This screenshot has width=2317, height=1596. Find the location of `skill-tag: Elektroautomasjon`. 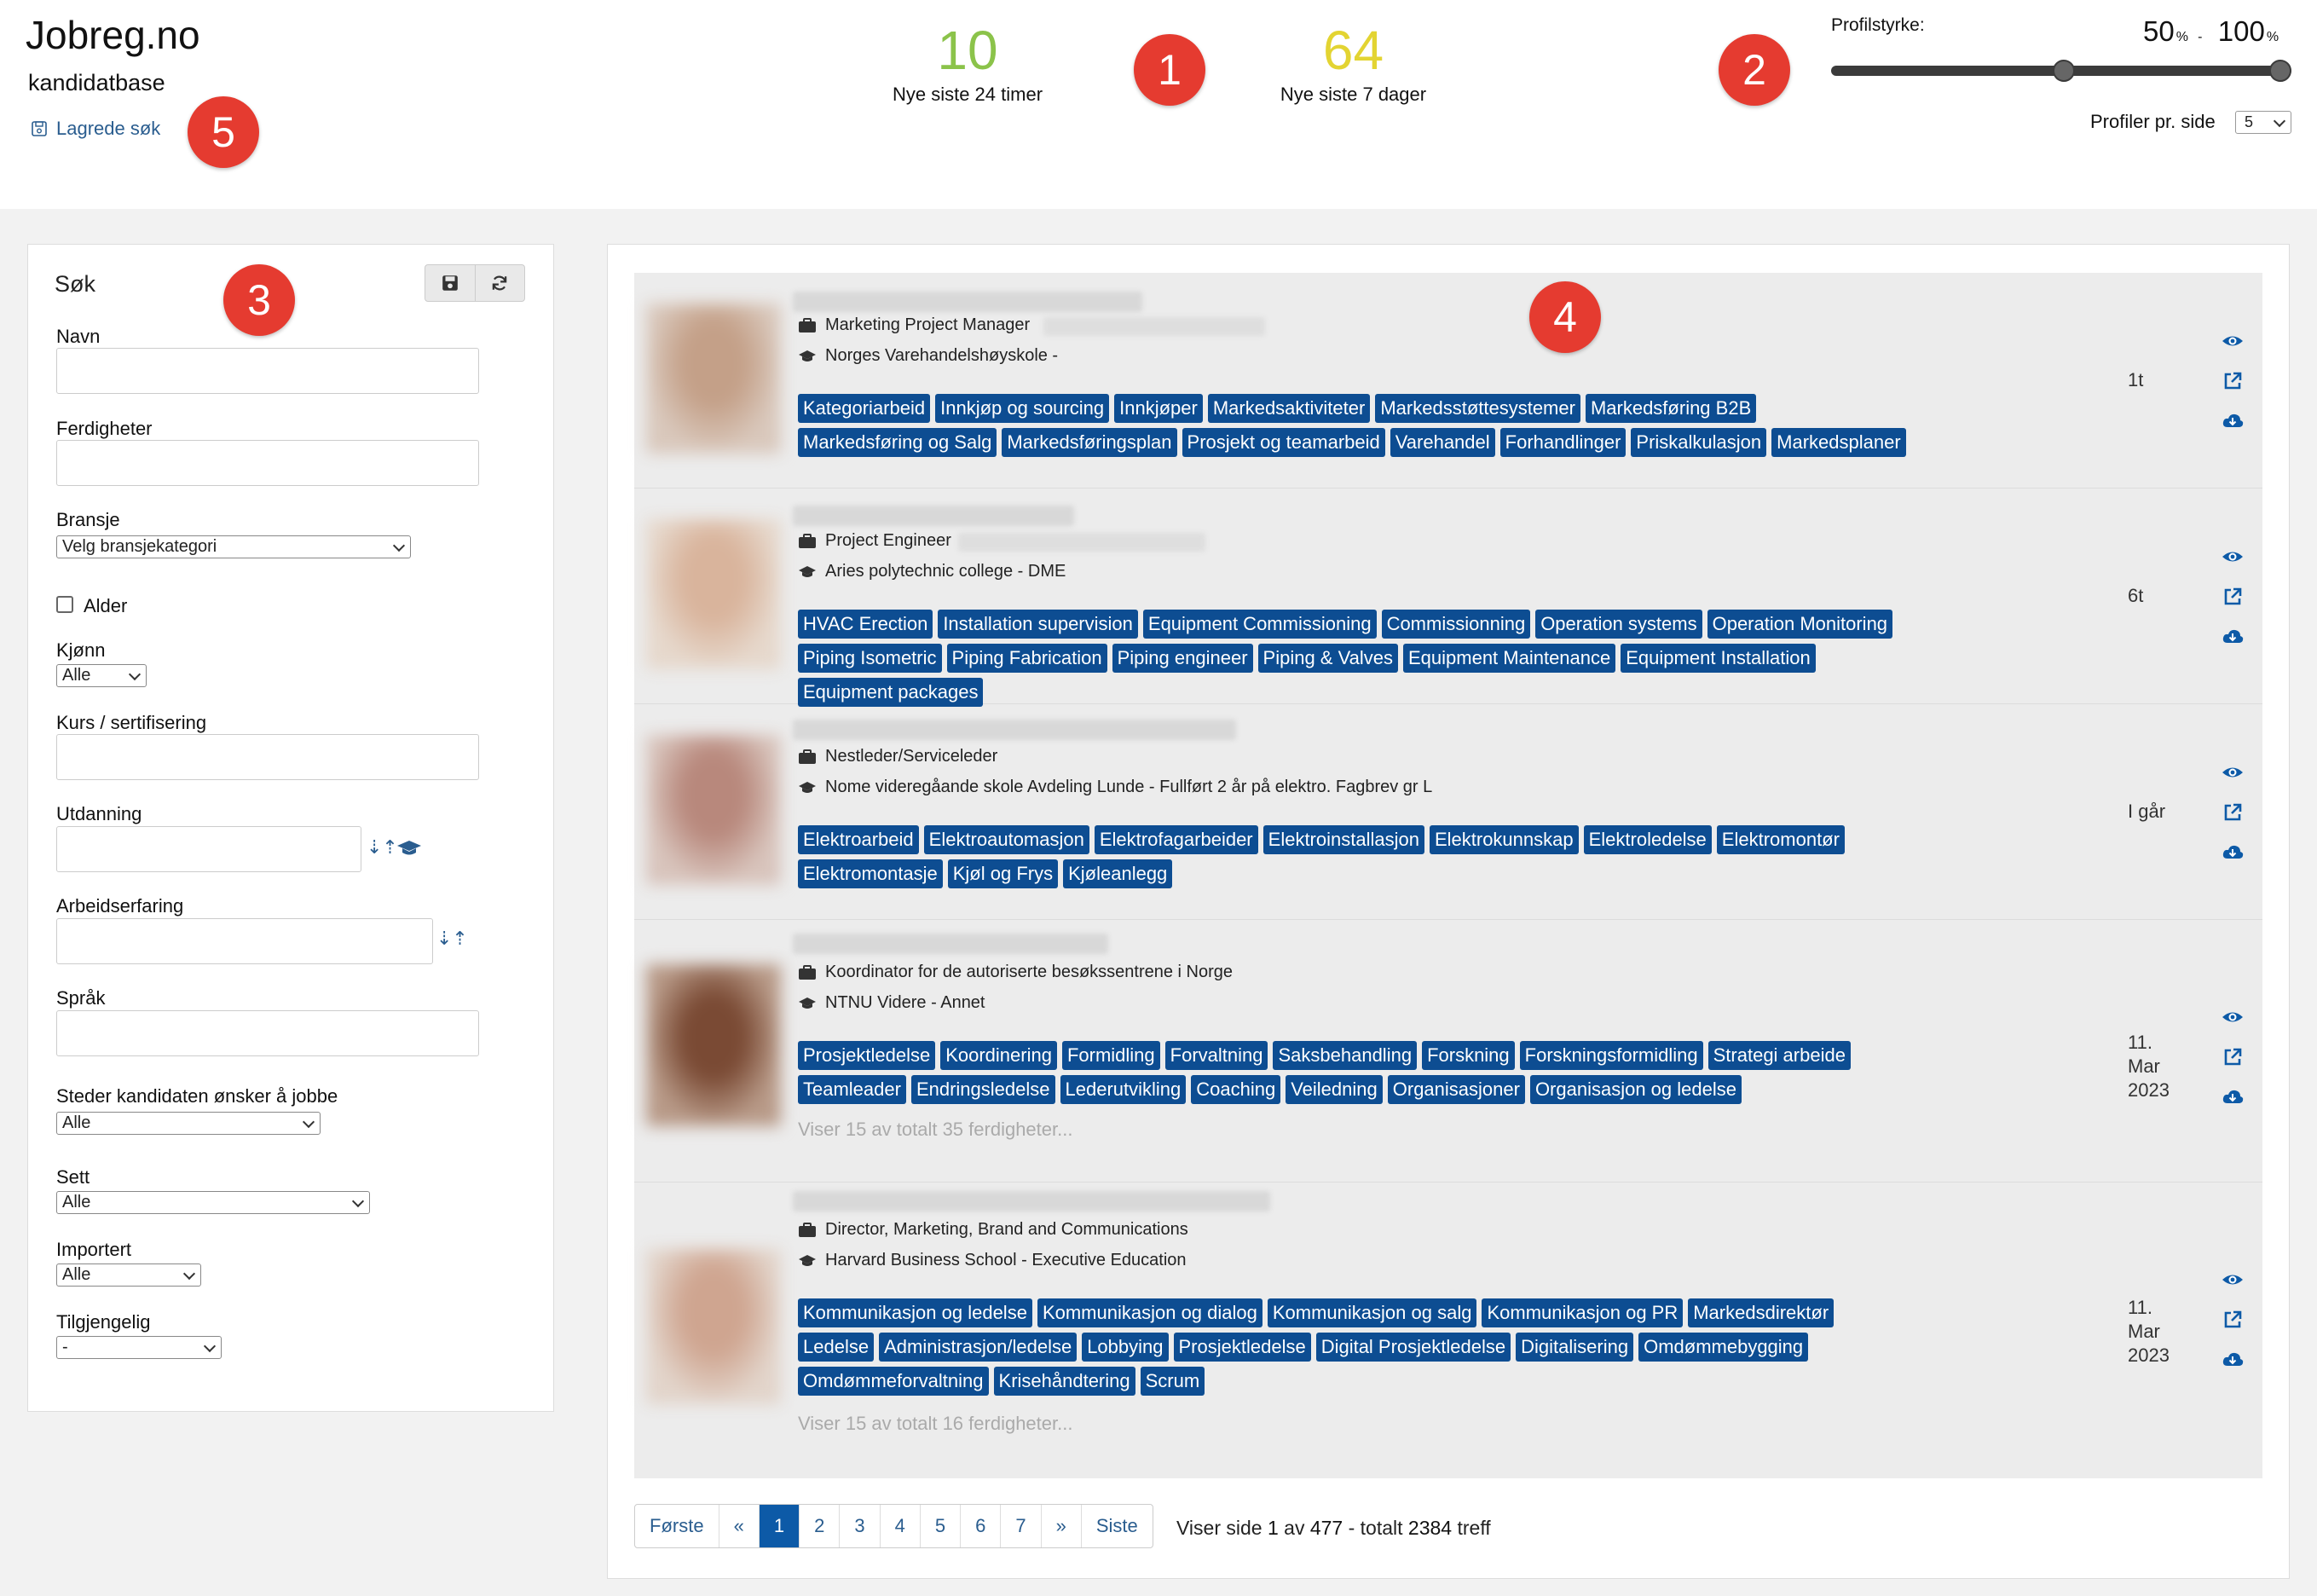

skill-tag: Elektroautomasjon is located at coordinates (1006, 839).